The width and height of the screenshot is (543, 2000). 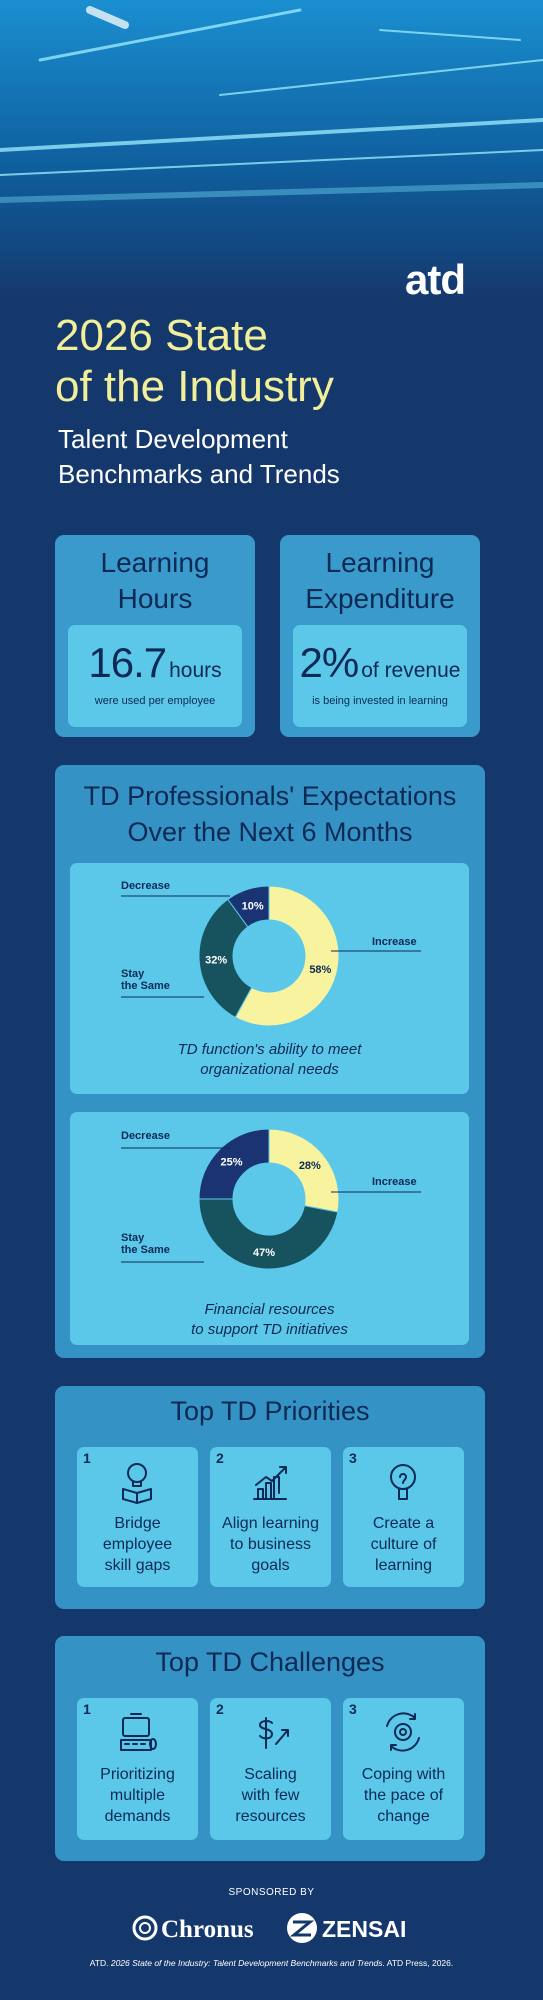 What do you see at coordinates (194, 361) in the screenshot?
I see `title: 2026 State of the Industry` at bounding box center [194, 361].